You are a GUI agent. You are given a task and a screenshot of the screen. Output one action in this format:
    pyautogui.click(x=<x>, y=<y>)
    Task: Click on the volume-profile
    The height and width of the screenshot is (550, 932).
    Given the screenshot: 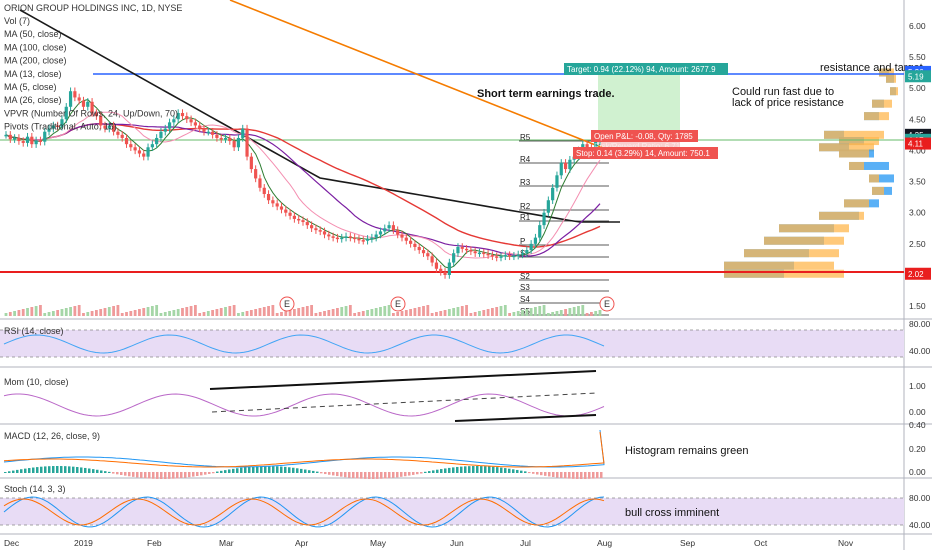 What is the action you would take?
    pyautogui.click(x=811, y=173)
    